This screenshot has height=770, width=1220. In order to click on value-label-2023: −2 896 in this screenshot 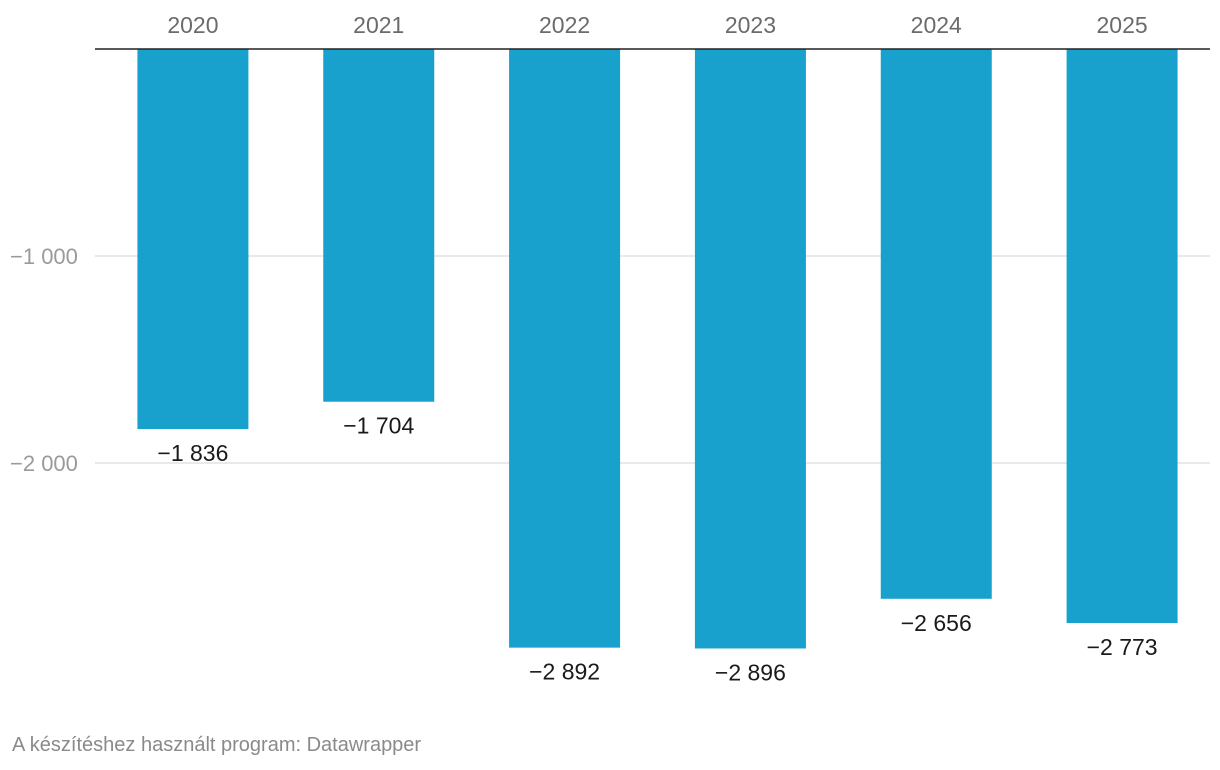, I will do `click(750, 672)`.